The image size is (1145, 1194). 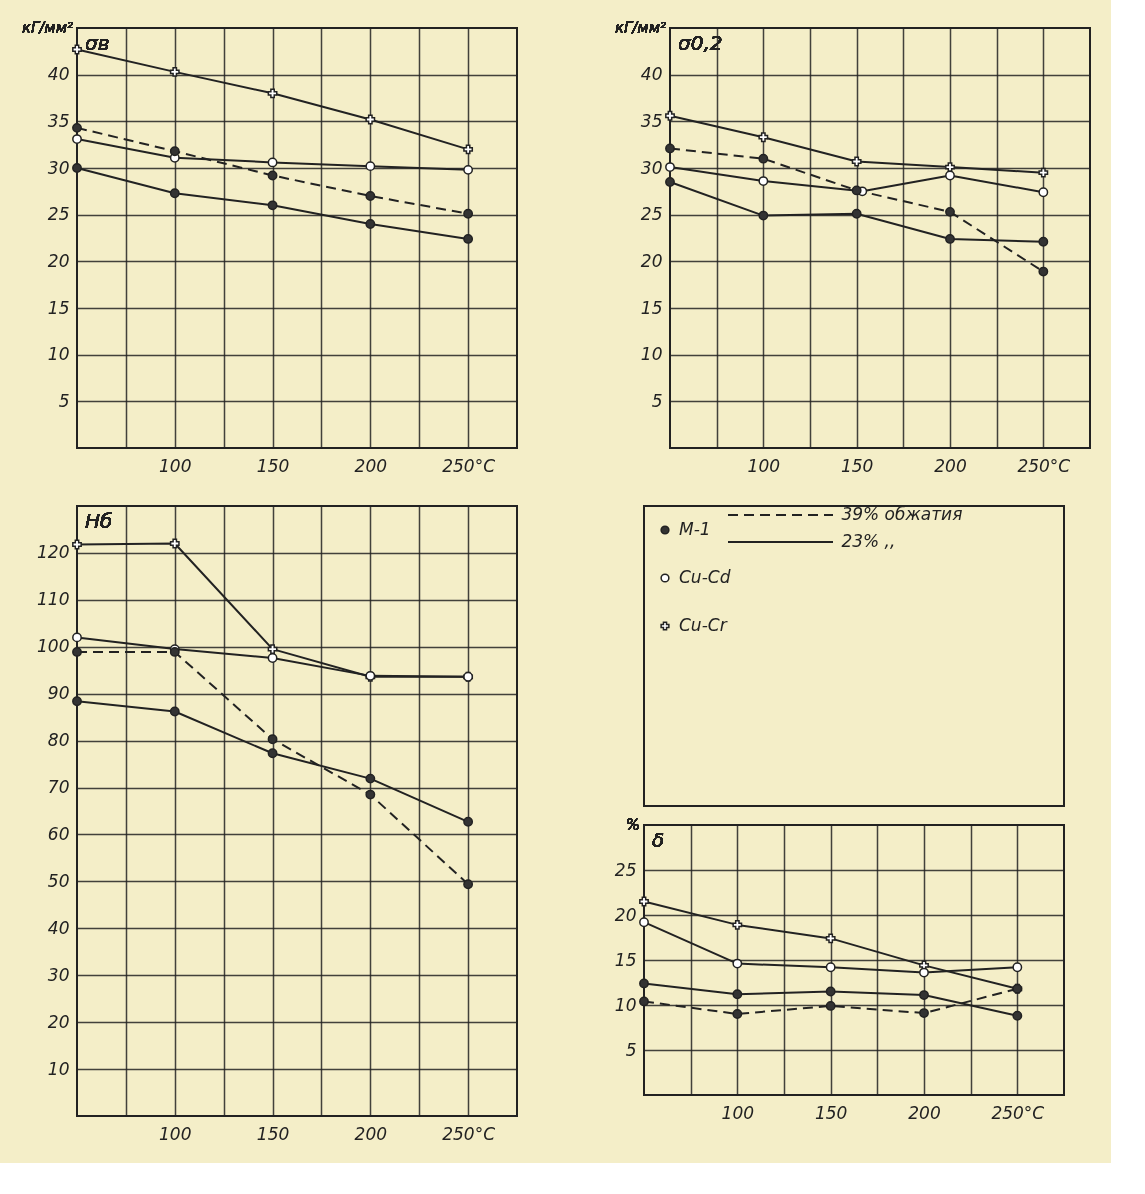 I want to click on y-tick-label: 60, so click(x=58, y=833).